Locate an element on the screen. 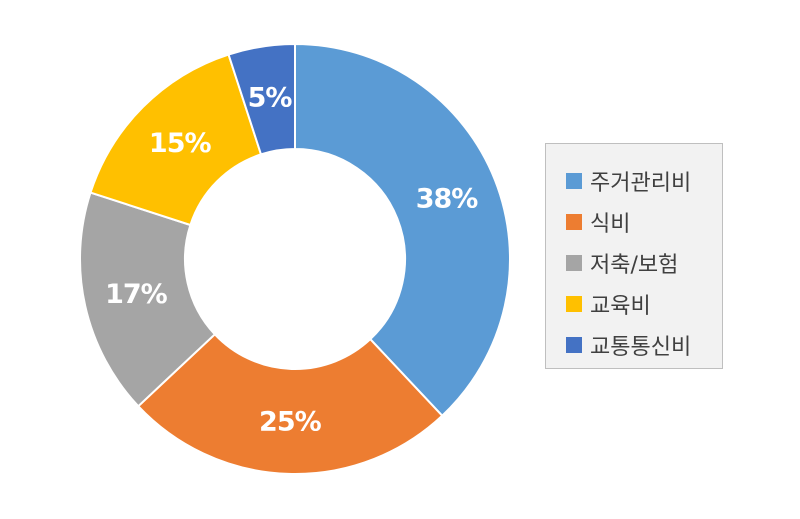  legend-label: 식비 is located at coordinates (610, 224).